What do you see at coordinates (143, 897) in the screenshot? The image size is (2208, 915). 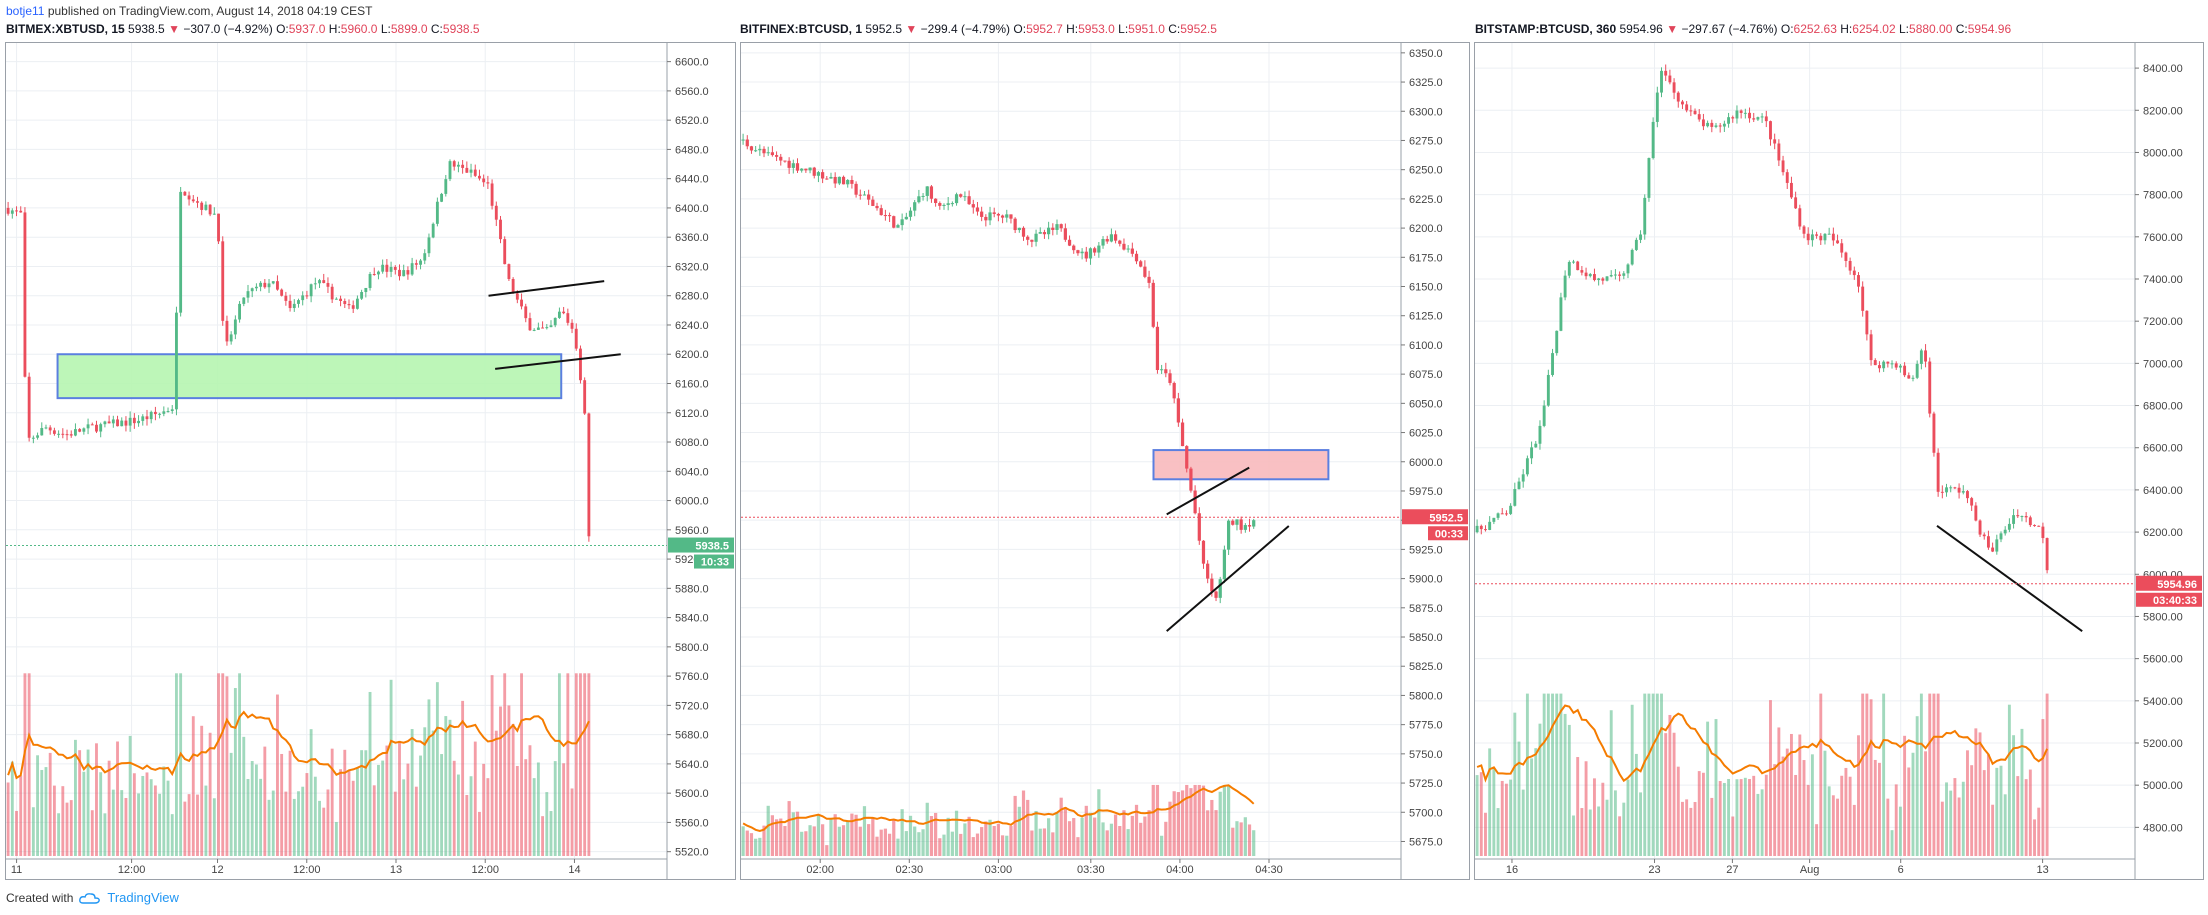 I see `tradingview-link: TradingView` at bounding box center [143, 897].